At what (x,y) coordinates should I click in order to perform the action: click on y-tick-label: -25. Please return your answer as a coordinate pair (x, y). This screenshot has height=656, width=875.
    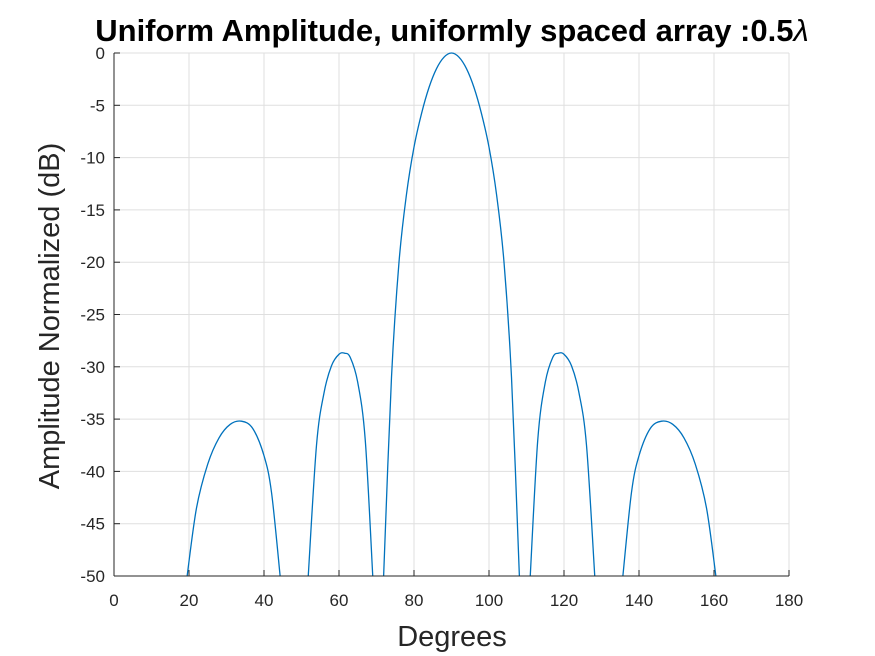
    Looking at the image, I should click on (92, 315).